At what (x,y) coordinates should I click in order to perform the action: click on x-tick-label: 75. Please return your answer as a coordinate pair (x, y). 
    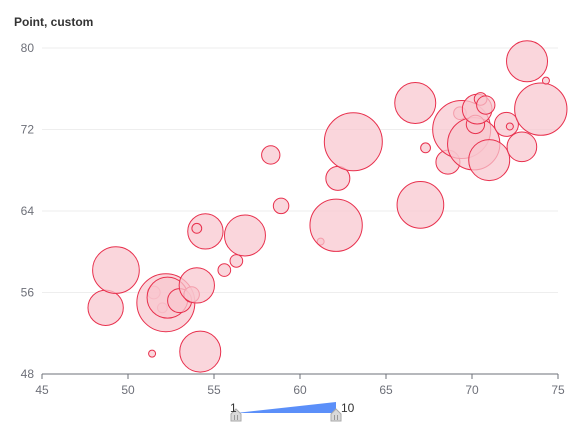
    Looking at the image, I should click on (558, 390).